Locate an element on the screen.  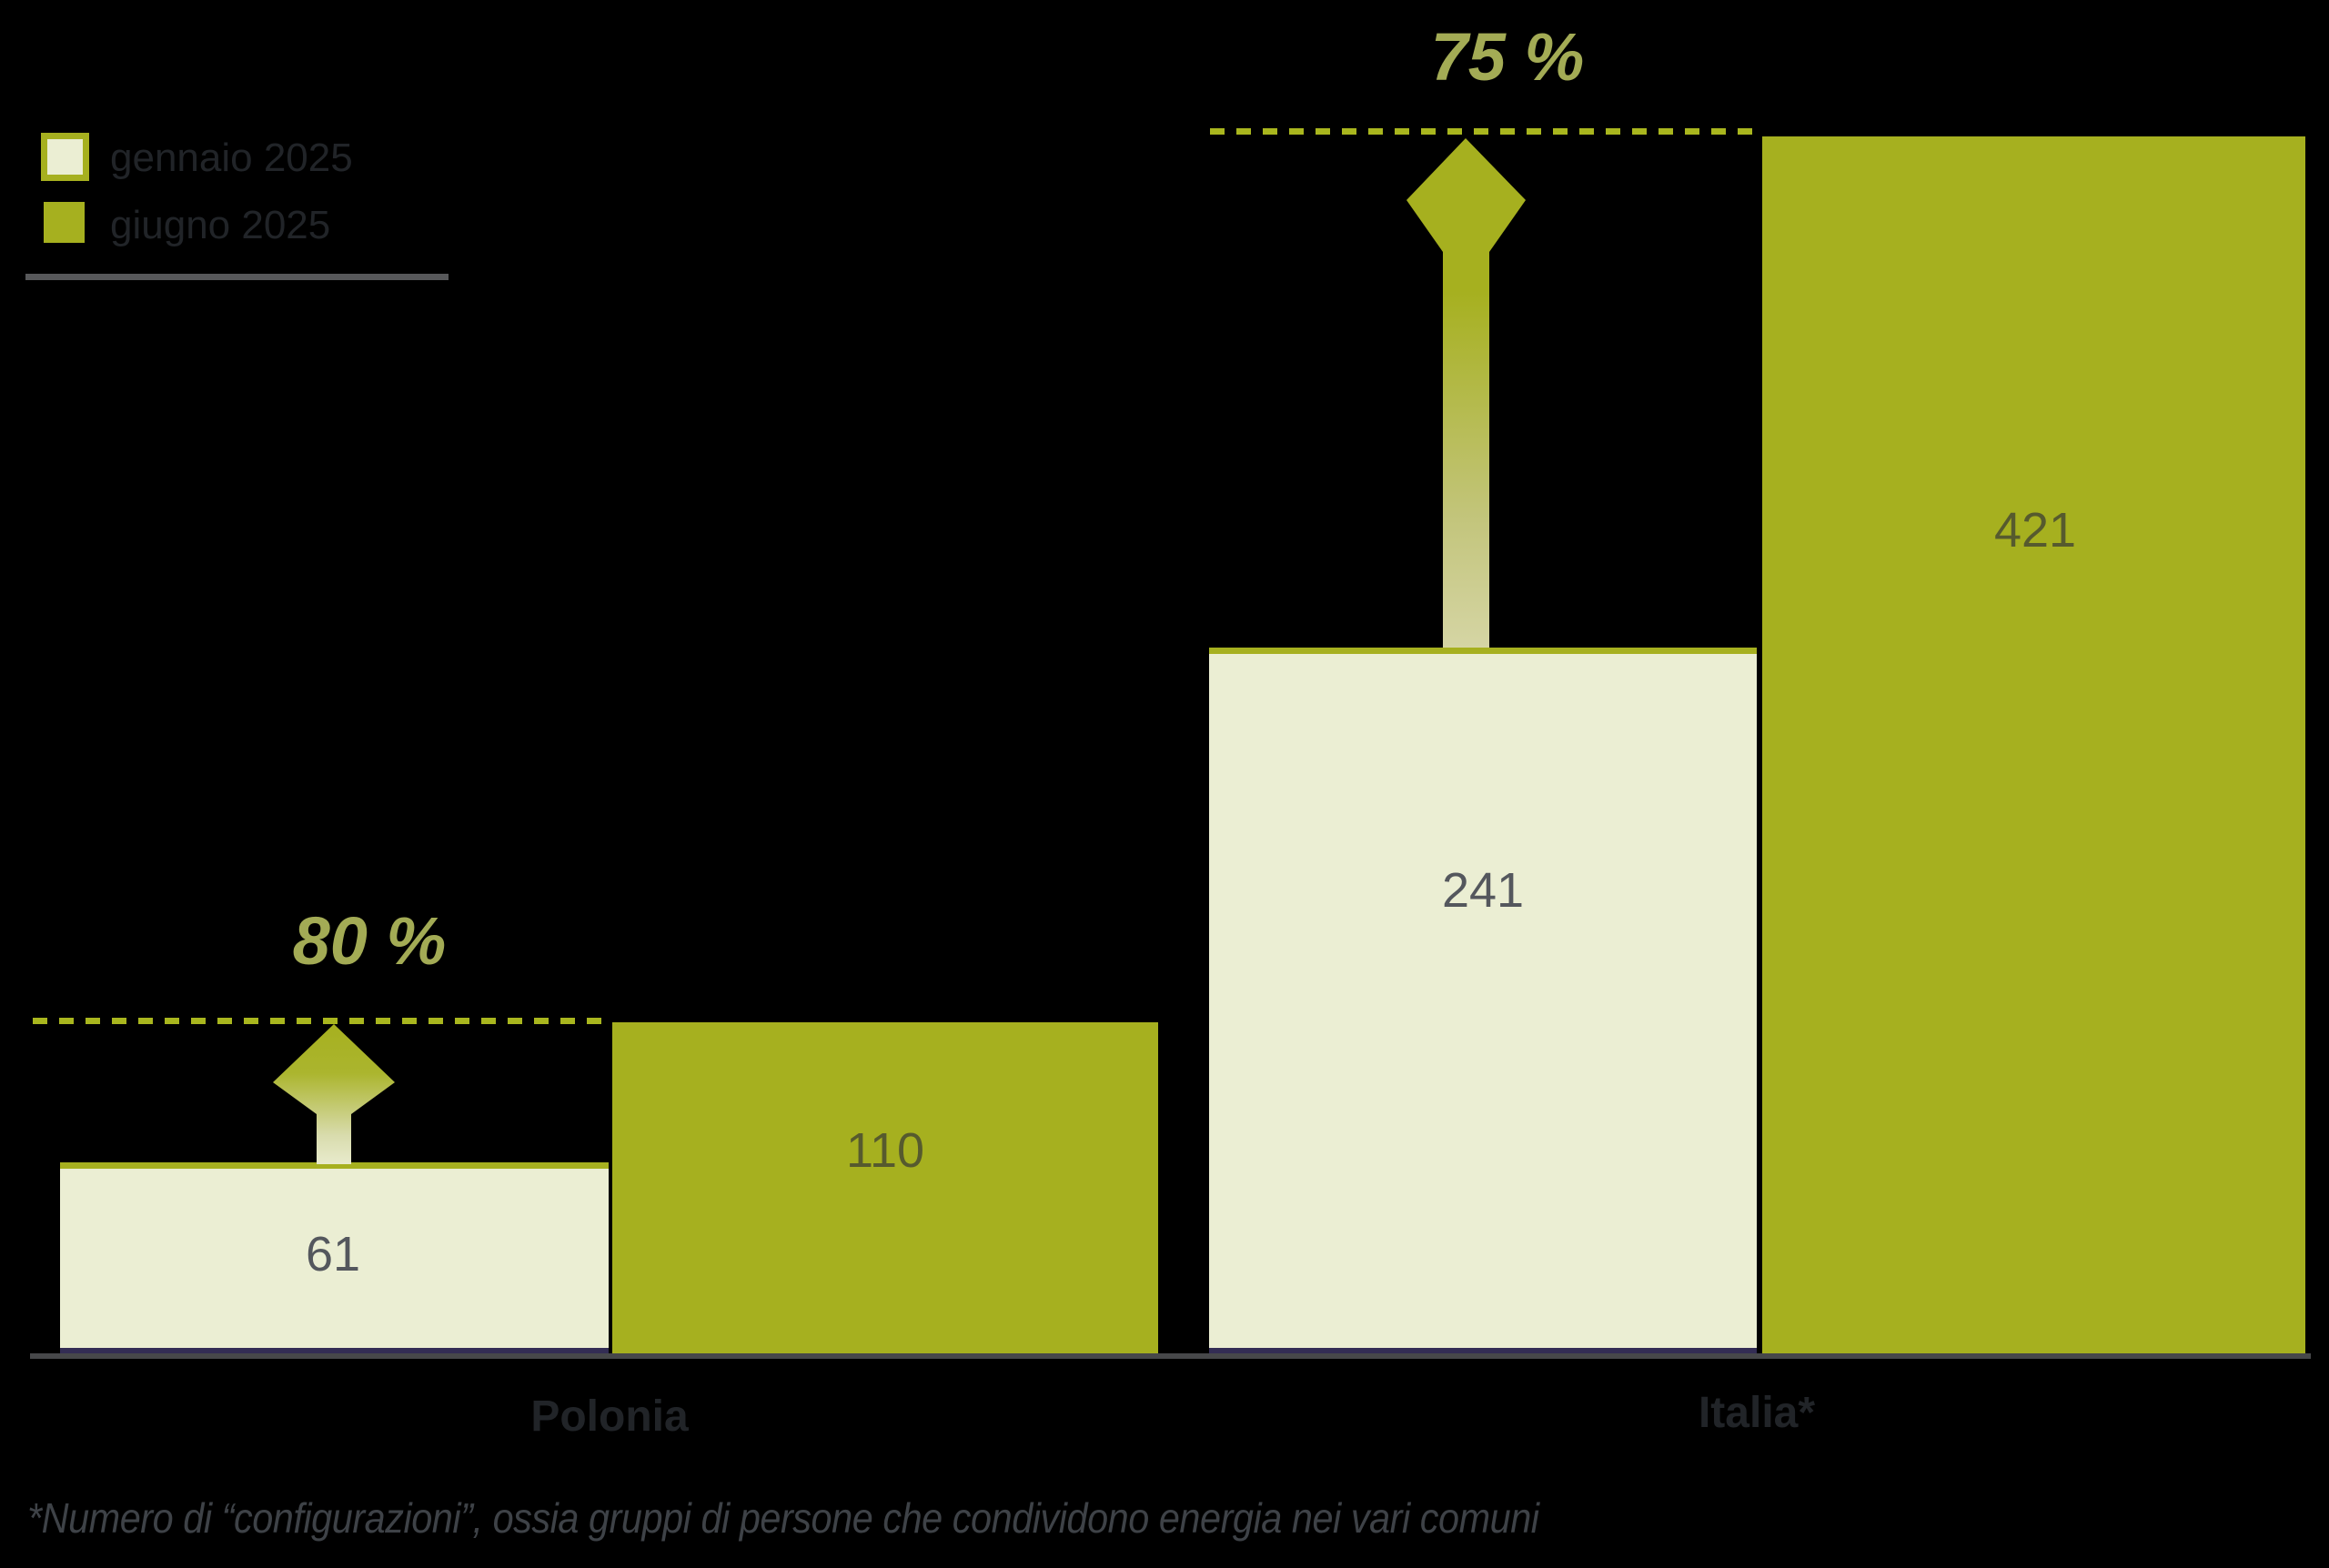
legend-swatch-giugno is located at coordinates (64, 222).